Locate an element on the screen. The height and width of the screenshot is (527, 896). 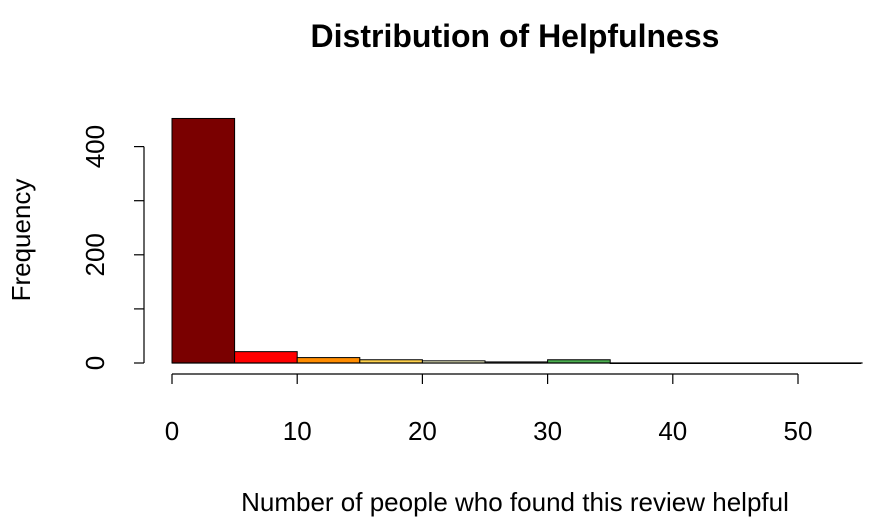
x-tick-label-2: 20 is located at coordinates (422, 431).